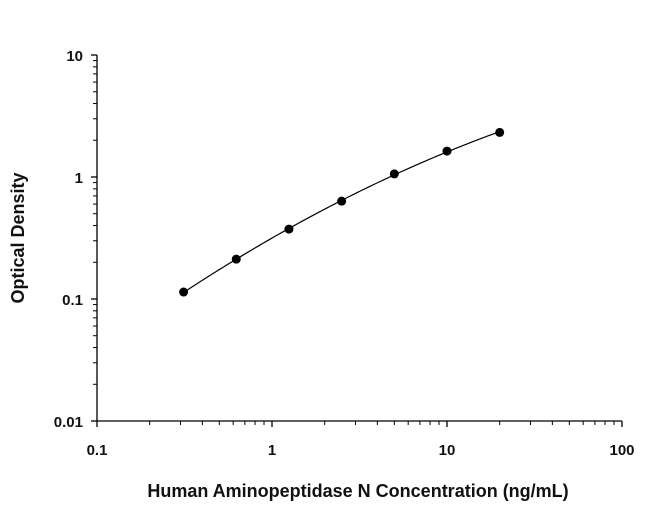  Describe the element at coordinates (382, 423) in the screenshot. I see `x-axis-minor-ticks` at that location.